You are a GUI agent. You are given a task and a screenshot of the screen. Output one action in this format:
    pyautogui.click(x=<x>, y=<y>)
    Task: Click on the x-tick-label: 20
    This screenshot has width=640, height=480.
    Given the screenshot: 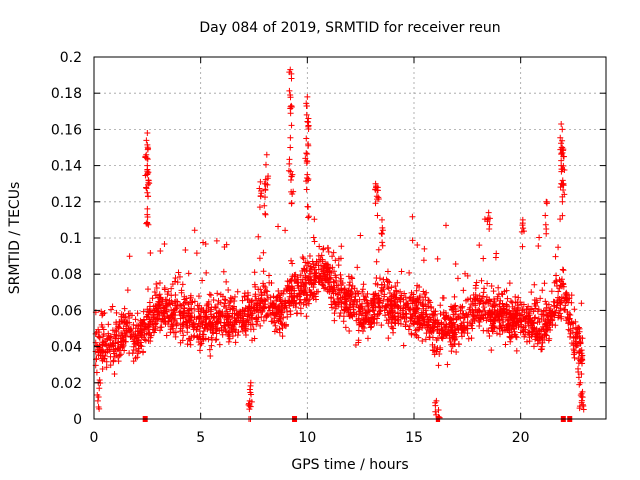 What is the action you would take?
    pyautogui.click(x=521, y=438)
    